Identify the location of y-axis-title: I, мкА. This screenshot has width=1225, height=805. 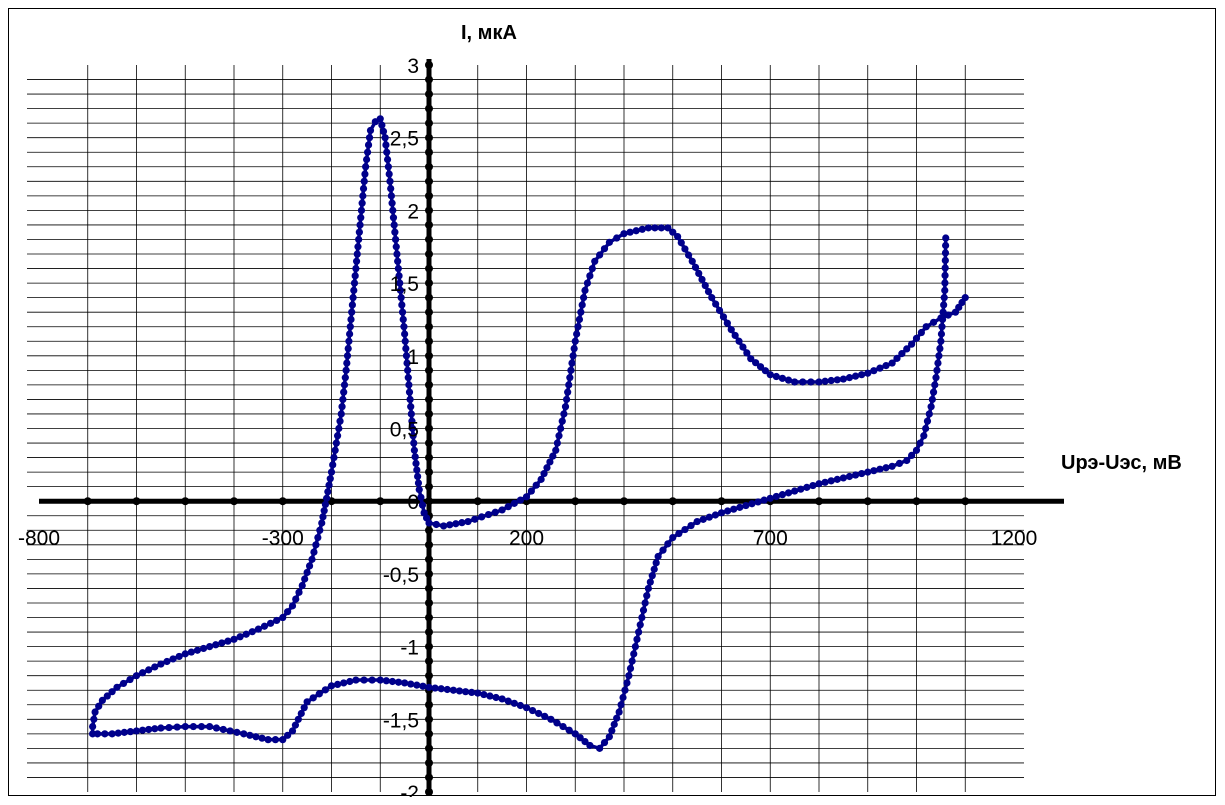
(489, 33).